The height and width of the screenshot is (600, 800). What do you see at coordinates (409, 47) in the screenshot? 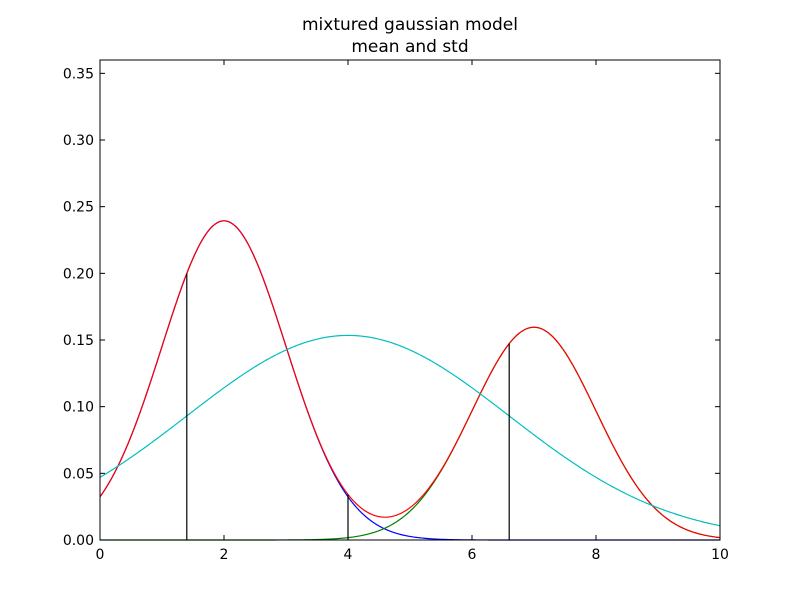
I see `chart-title-line-2: mean and std` at bounding box center [409, 47].